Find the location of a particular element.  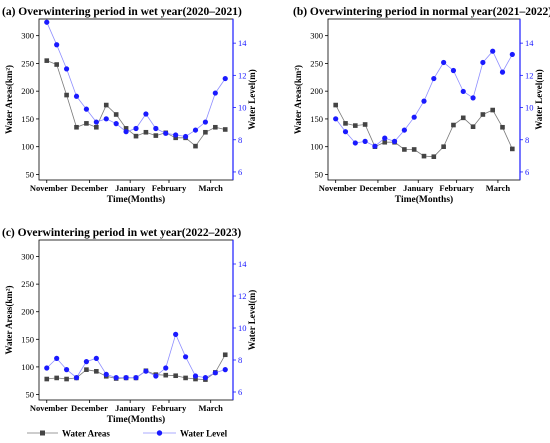

legend-marker-water-level is located at coordinates (159, 433).